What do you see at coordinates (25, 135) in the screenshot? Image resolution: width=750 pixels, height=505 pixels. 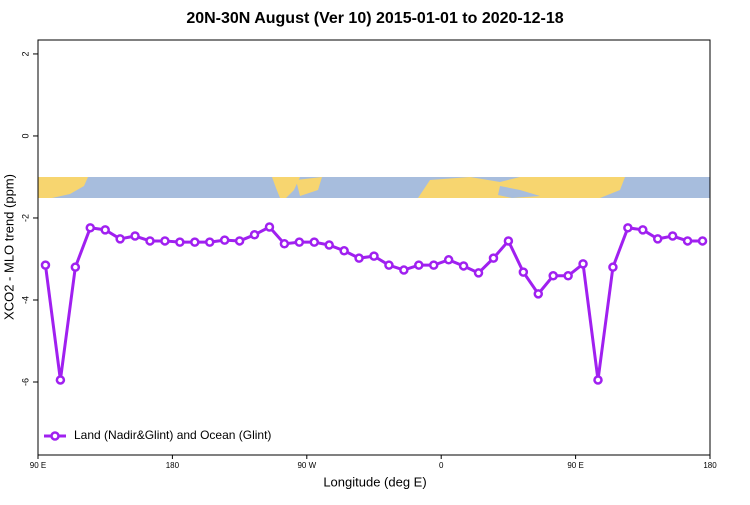 I see `y-tick-label: 0` at bounding box center [25, 135].